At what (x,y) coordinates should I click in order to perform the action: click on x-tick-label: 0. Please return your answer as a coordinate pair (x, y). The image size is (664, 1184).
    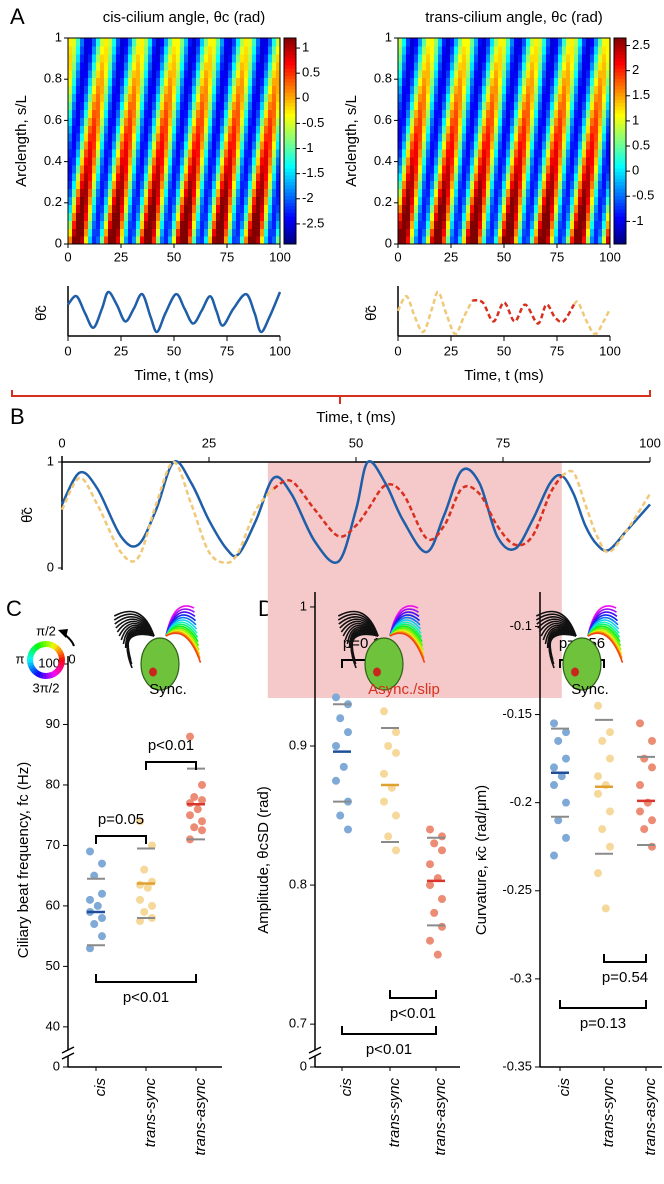
    Looking at the image, I should click on (67, 256).